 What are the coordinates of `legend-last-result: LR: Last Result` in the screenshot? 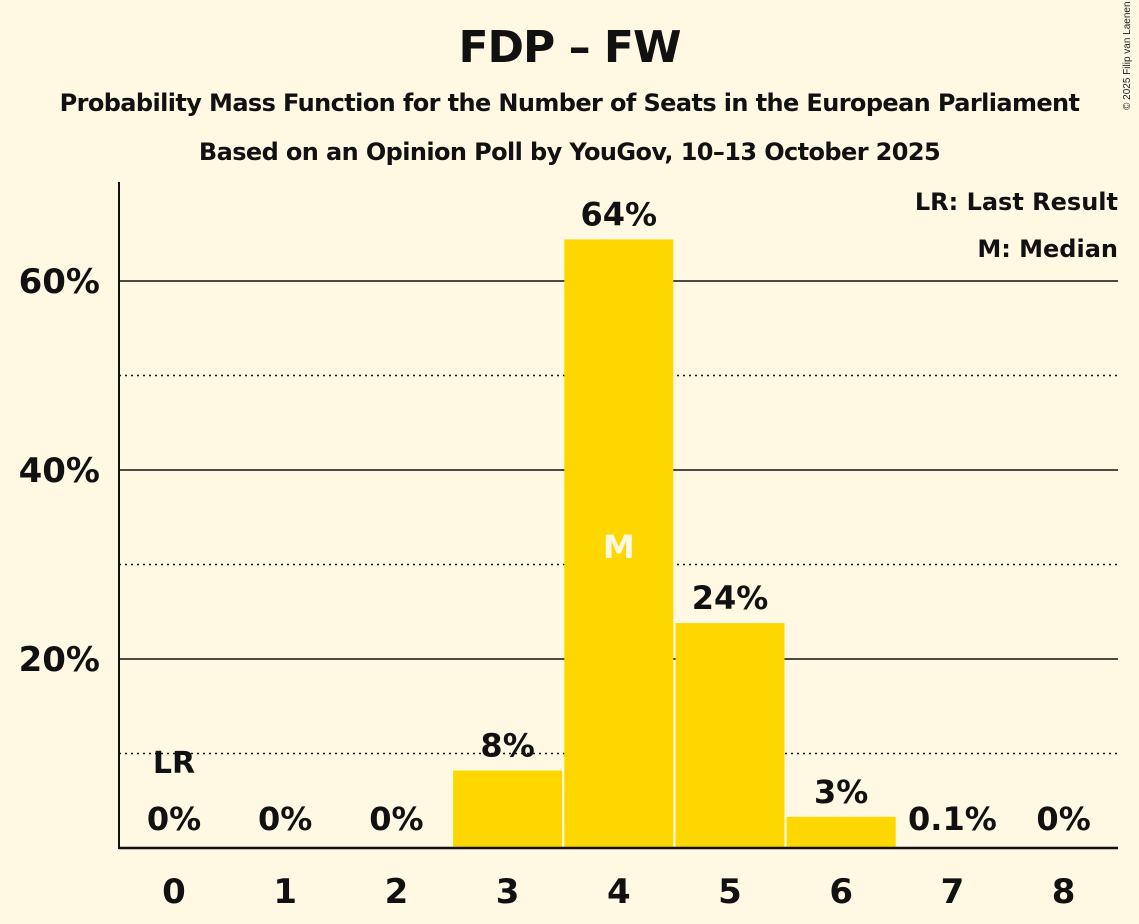 It's located at (1016, 202).